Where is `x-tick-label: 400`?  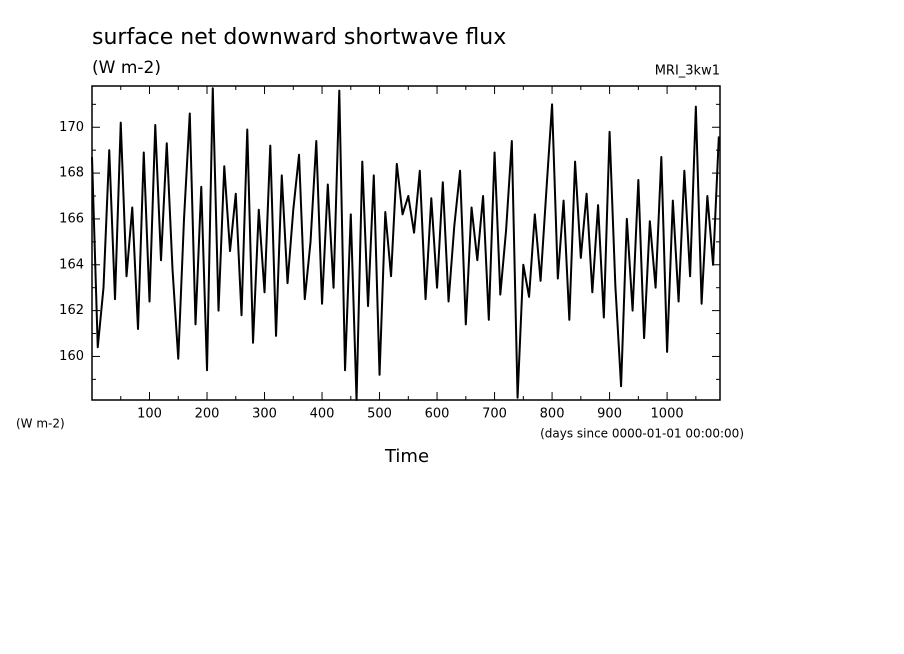 x-tick-label: 400 is located at coordinates (322, 414).